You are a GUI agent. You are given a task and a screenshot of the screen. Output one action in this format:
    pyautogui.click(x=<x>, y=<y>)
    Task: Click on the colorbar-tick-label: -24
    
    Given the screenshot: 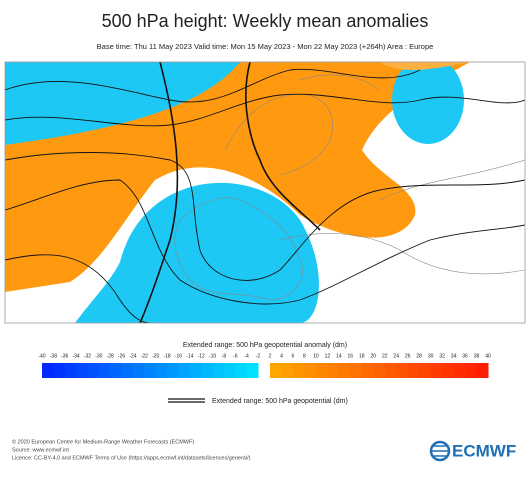 What is the action you would take?
    pyautogui.click(x=132, y=356)
    